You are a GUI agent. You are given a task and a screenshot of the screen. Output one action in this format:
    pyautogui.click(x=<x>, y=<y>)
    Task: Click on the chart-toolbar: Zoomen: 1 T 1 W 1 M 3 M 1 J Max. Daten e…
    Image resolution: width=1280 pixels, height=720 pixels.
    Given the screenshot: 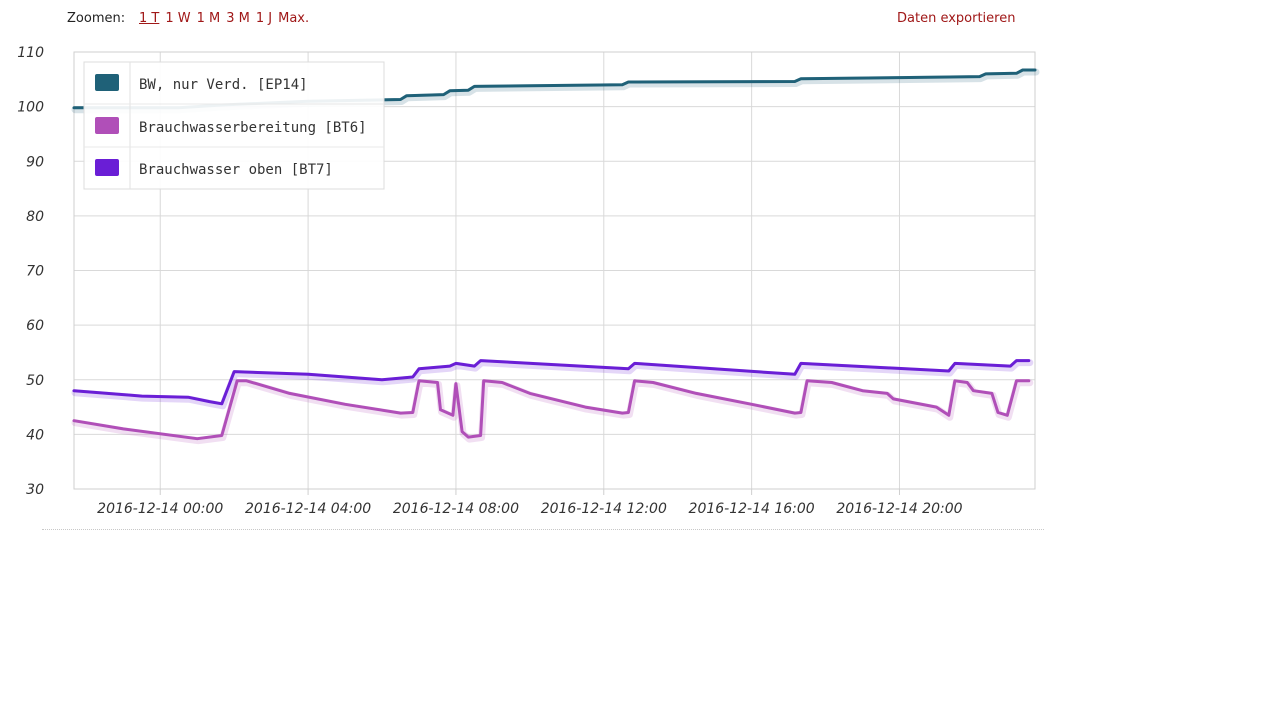 What is the action you would take?
    pyautogui.click(x=557, y=21)
    